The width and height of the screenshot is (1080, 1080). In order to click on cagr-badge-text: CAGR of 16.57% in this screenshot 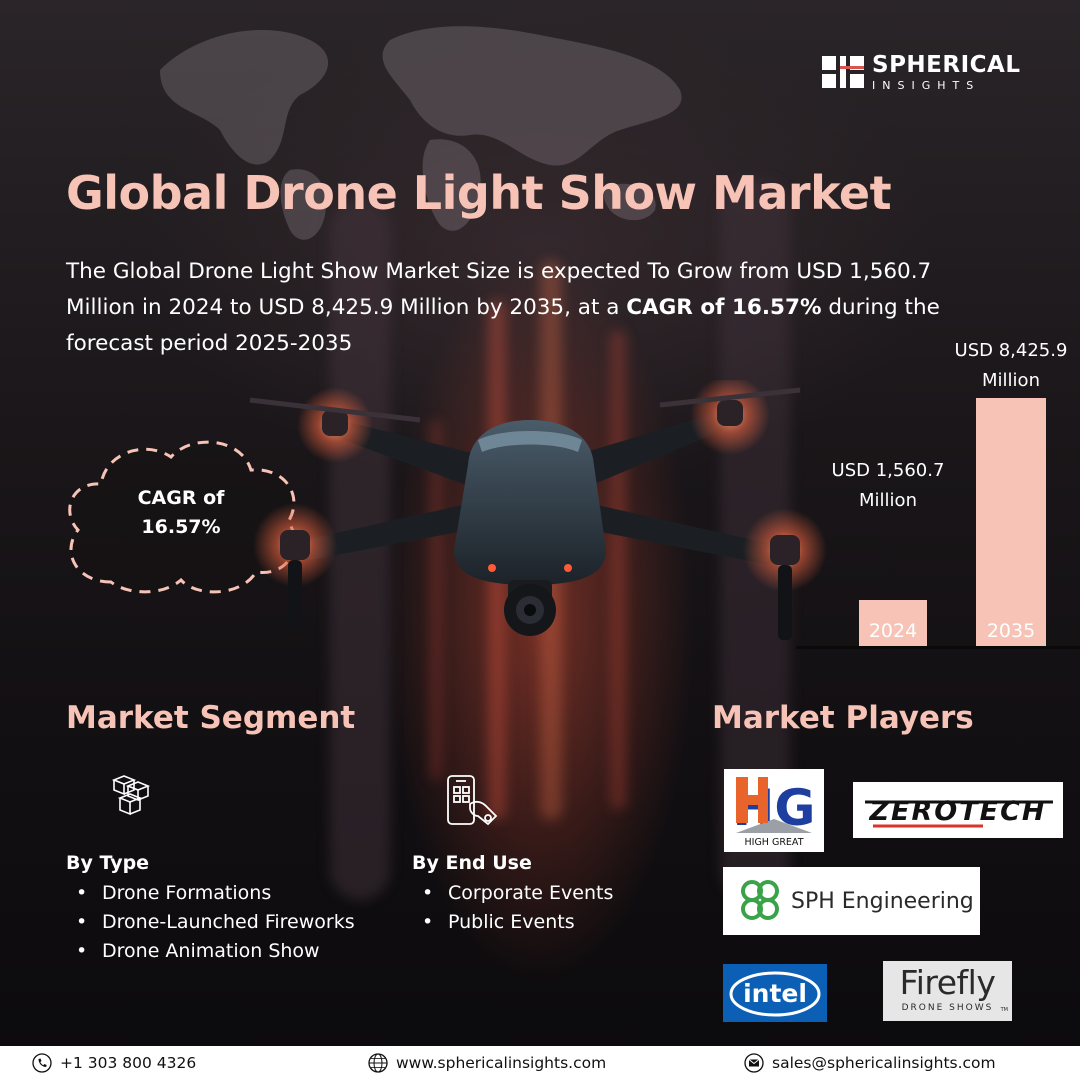, I will do `click(181, 513)`.